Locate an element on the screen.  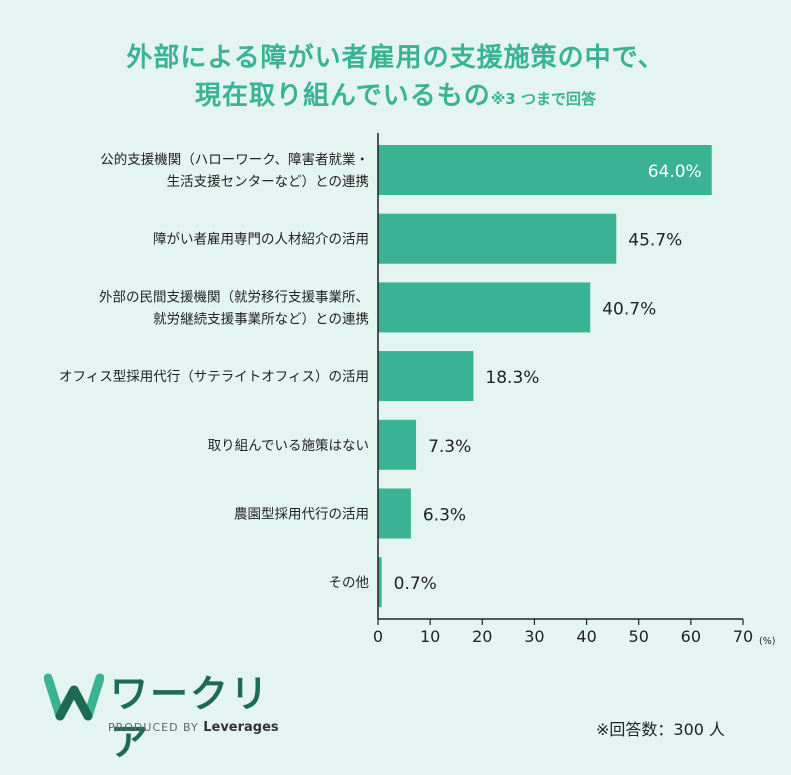
data-label-0: 64.0% is located at coordinates (675, 172).